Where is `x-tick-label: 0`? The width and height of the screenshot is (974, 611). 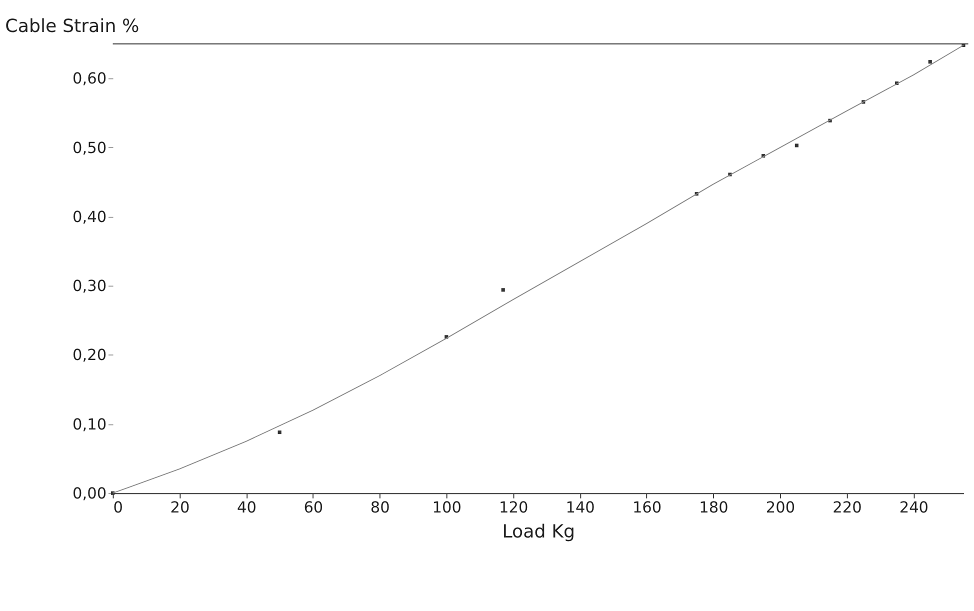
x-tick-label: 0 is located at coordinates (118, 507).